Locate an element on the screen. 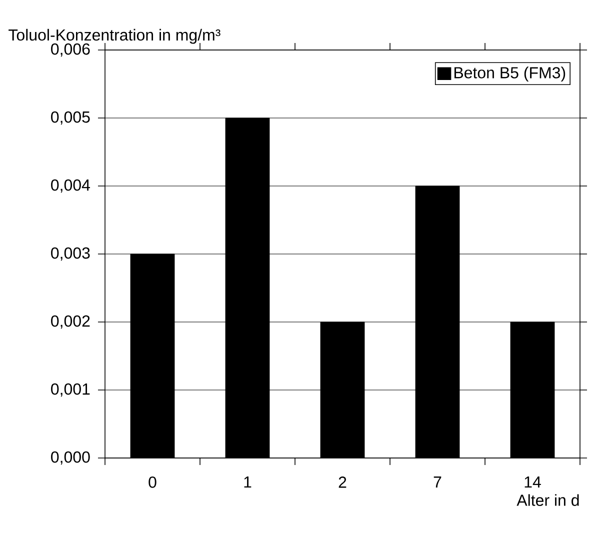 The image size is (594, 542). x-tick-label: 7 is located at coordinates (438, 482).